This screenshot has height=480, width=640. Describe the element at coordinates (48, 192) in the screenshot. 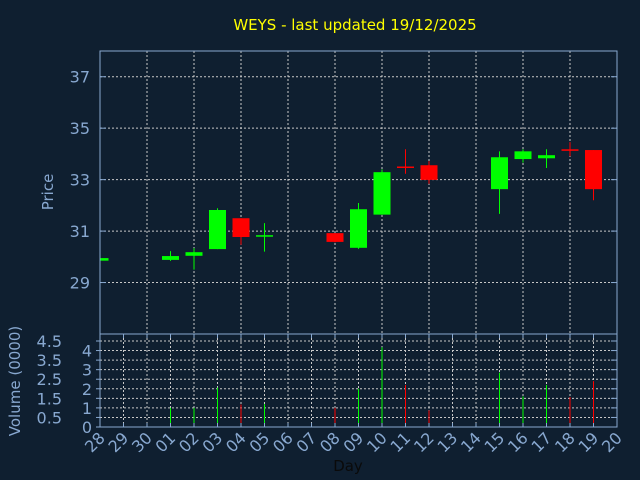

I see `price-axis-label: Price` at that location.